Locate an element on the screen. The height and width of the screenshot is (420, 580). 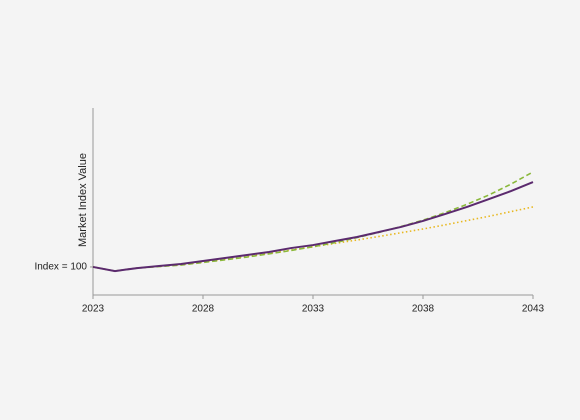
x-tick-label: 2043 is located at coordinates (533, 309).